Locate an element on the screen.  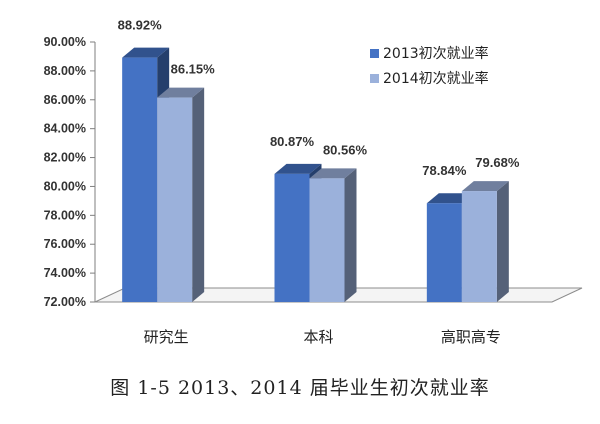
x-tick-label: 研究生 is located at coordinates (166, 337).